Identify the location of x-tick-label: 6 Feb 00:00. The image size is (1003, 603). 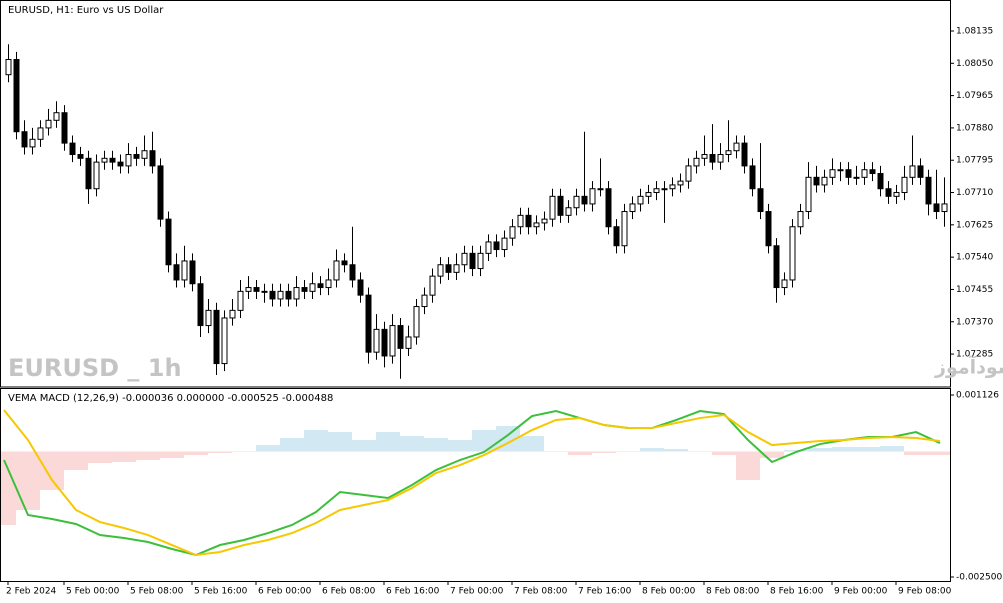
(285, 592).